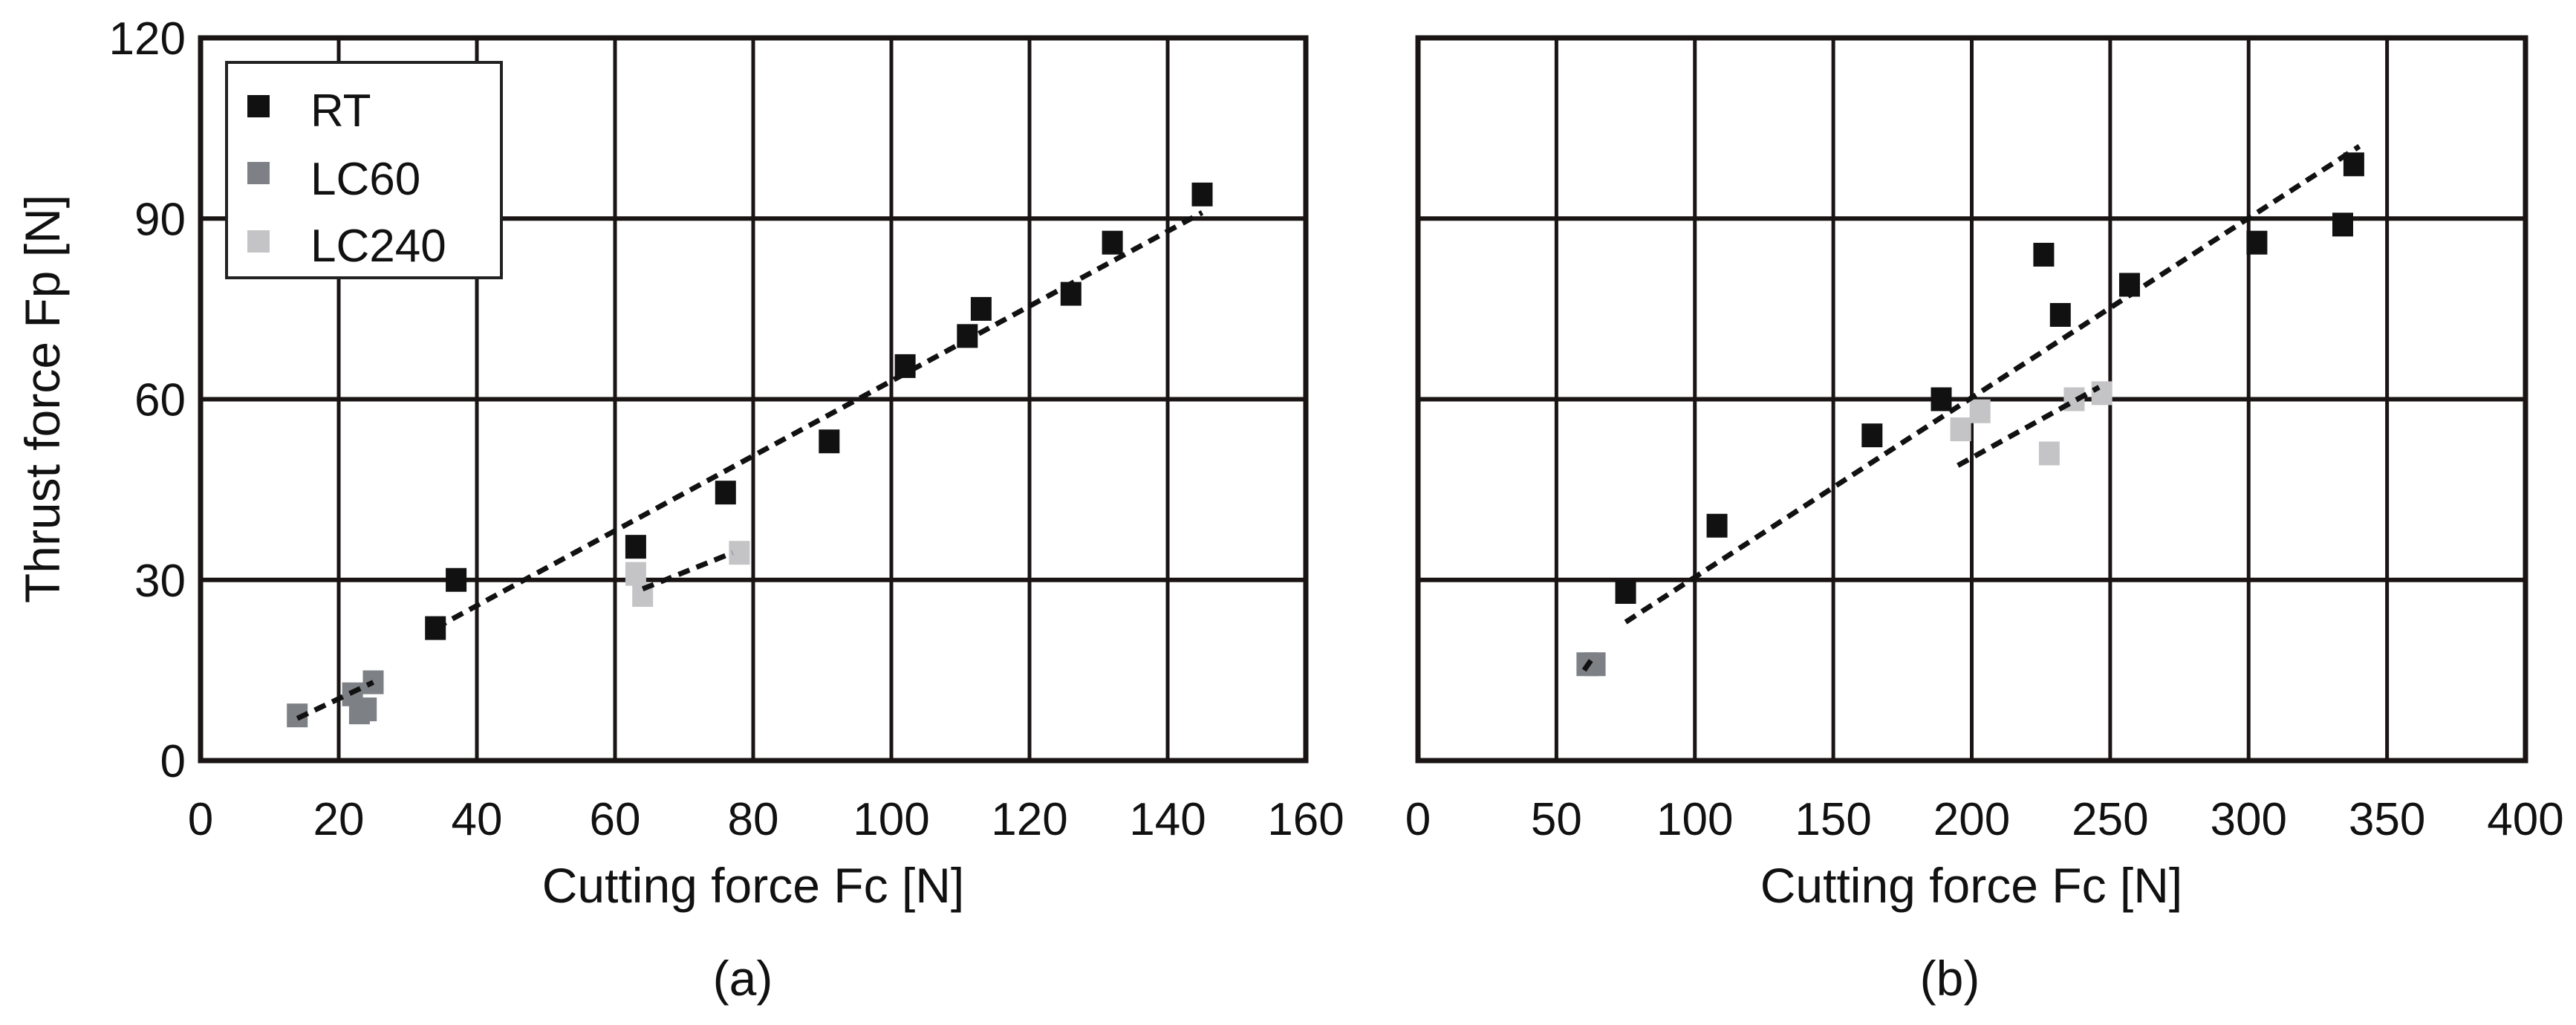 The width and height of the screenshot is (2576, 1025). I want to click on y-axis-label: Thrust force Fp [N], so click(42, 399).